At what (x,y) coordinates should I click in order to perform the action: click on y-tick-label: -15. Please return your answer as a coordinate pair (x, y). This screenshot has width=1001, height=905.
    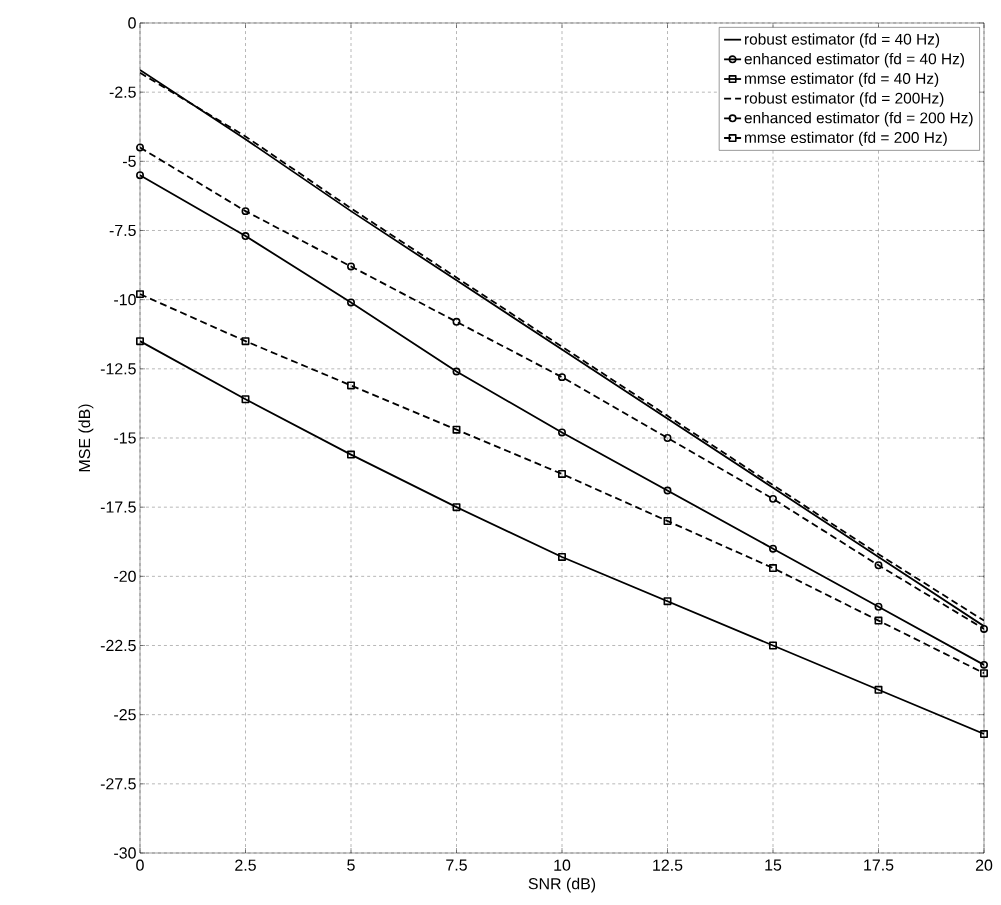
    Looking at the image, I should click on (125, 438).